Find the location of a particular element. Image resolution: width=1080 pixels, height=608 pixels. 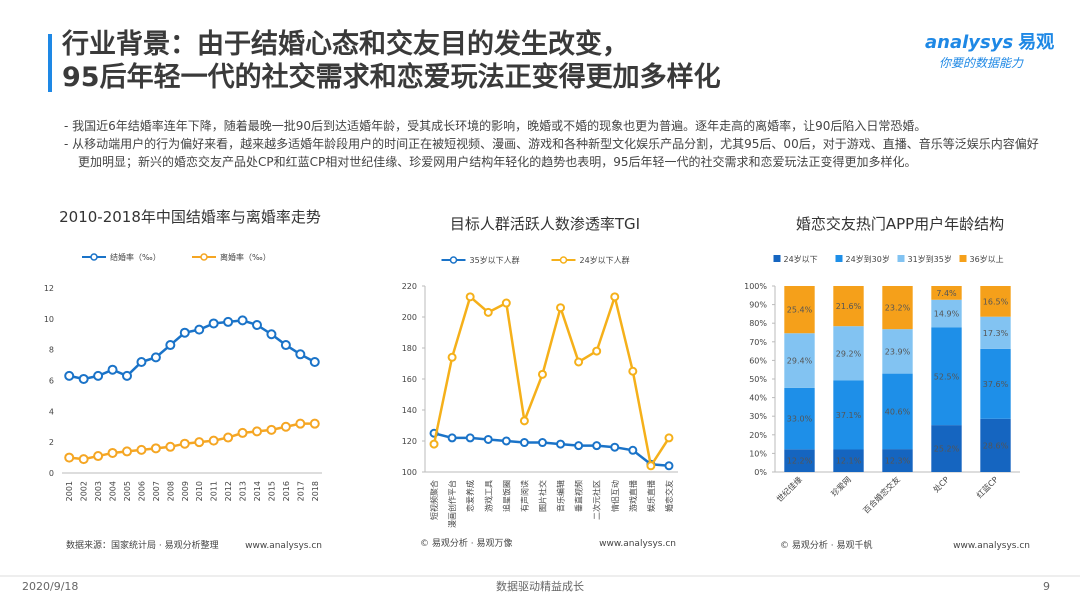

x-tick-label: 音乐编辑 is located at coordinates (561, 496).